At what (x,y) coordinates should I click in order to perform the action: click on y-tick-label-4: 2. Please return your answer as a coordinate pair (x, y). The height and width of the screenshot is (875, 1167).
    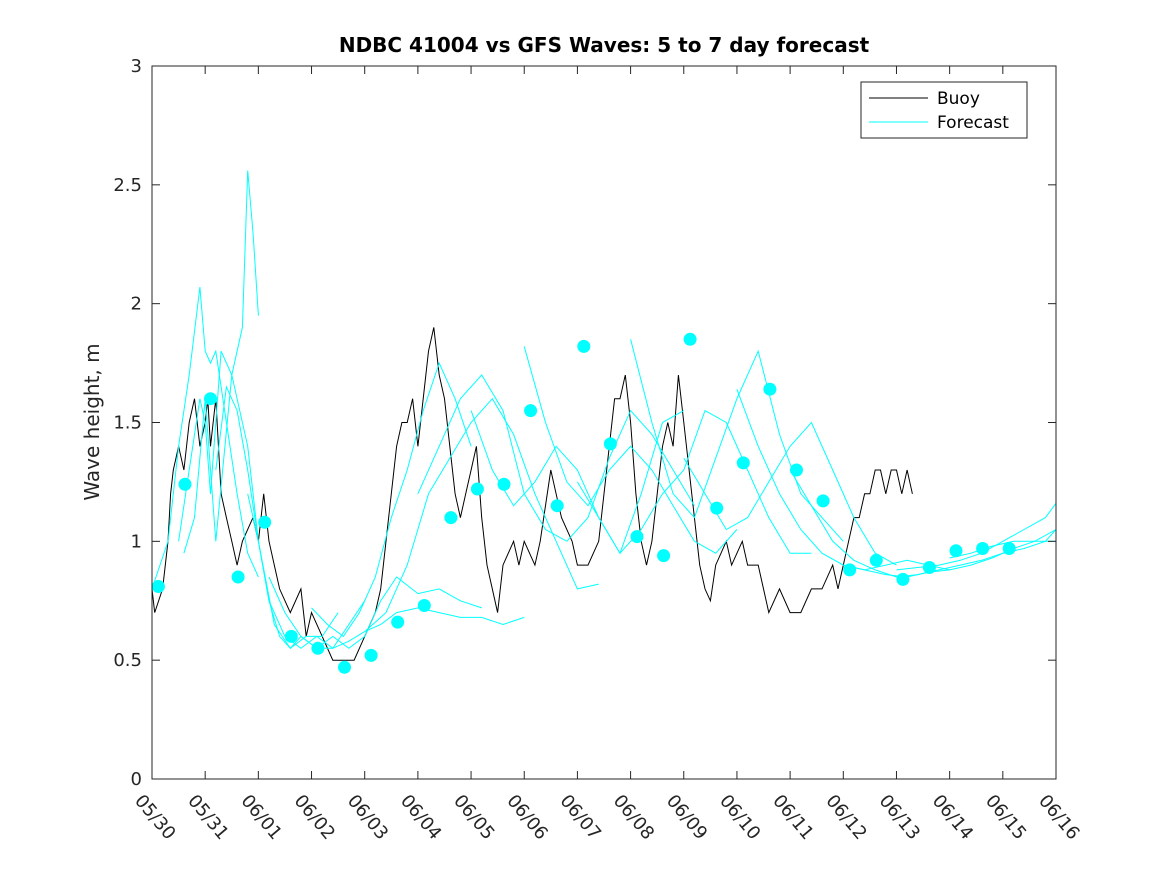
    Looking at the image, I should click on (136, 304).